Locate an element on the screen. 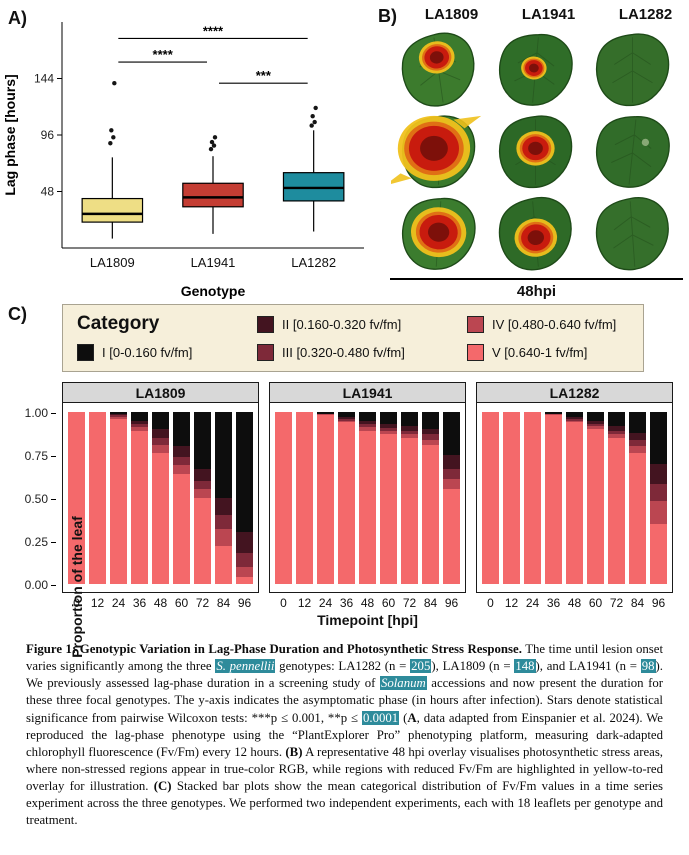 This screenshot has height=855, width=689. caption-segment: 148 is located at coordinates (525, 666).